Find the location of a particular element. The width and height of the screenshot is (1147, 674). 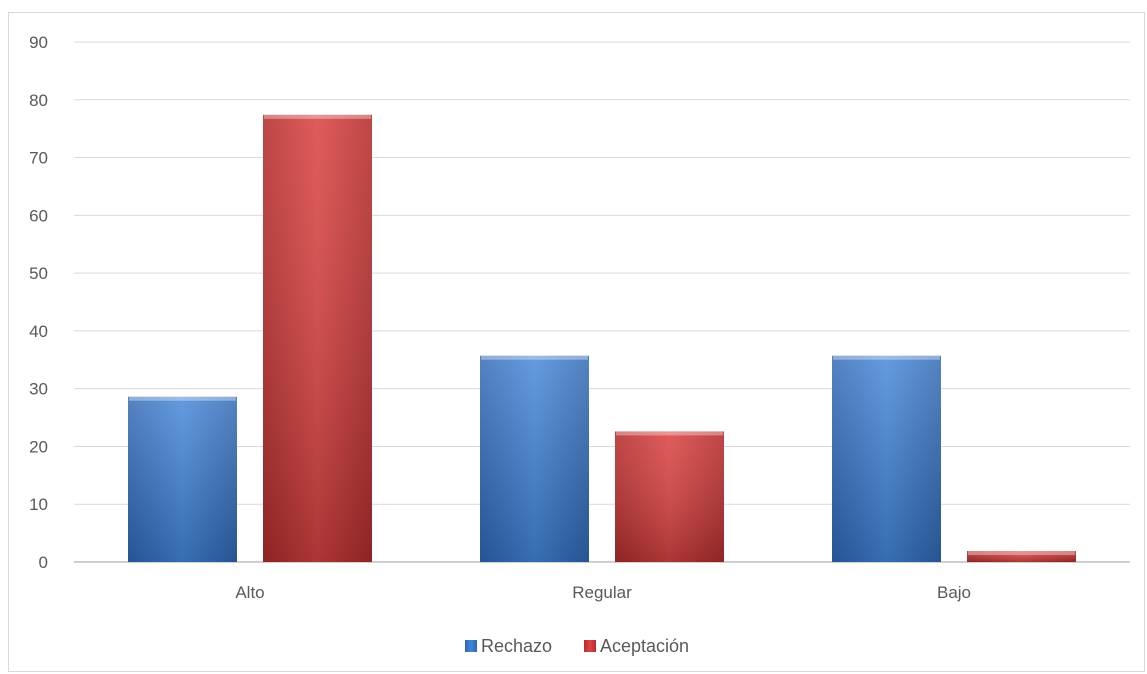

legend-label: Aceptación is located at coordinates (644, 646).